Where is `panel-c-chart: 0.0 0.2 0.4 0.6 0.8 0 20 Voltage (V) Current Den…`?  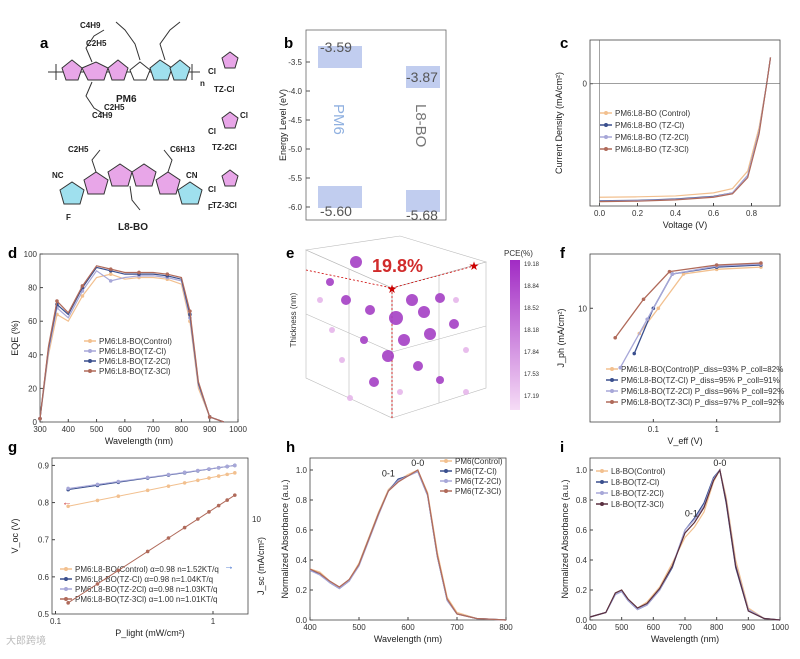
panel-c-chart: 0.0 0.2 0.4 0.6 0.8 0 20 Voltage (V) Current Den… is located at coordinates (667, 115).